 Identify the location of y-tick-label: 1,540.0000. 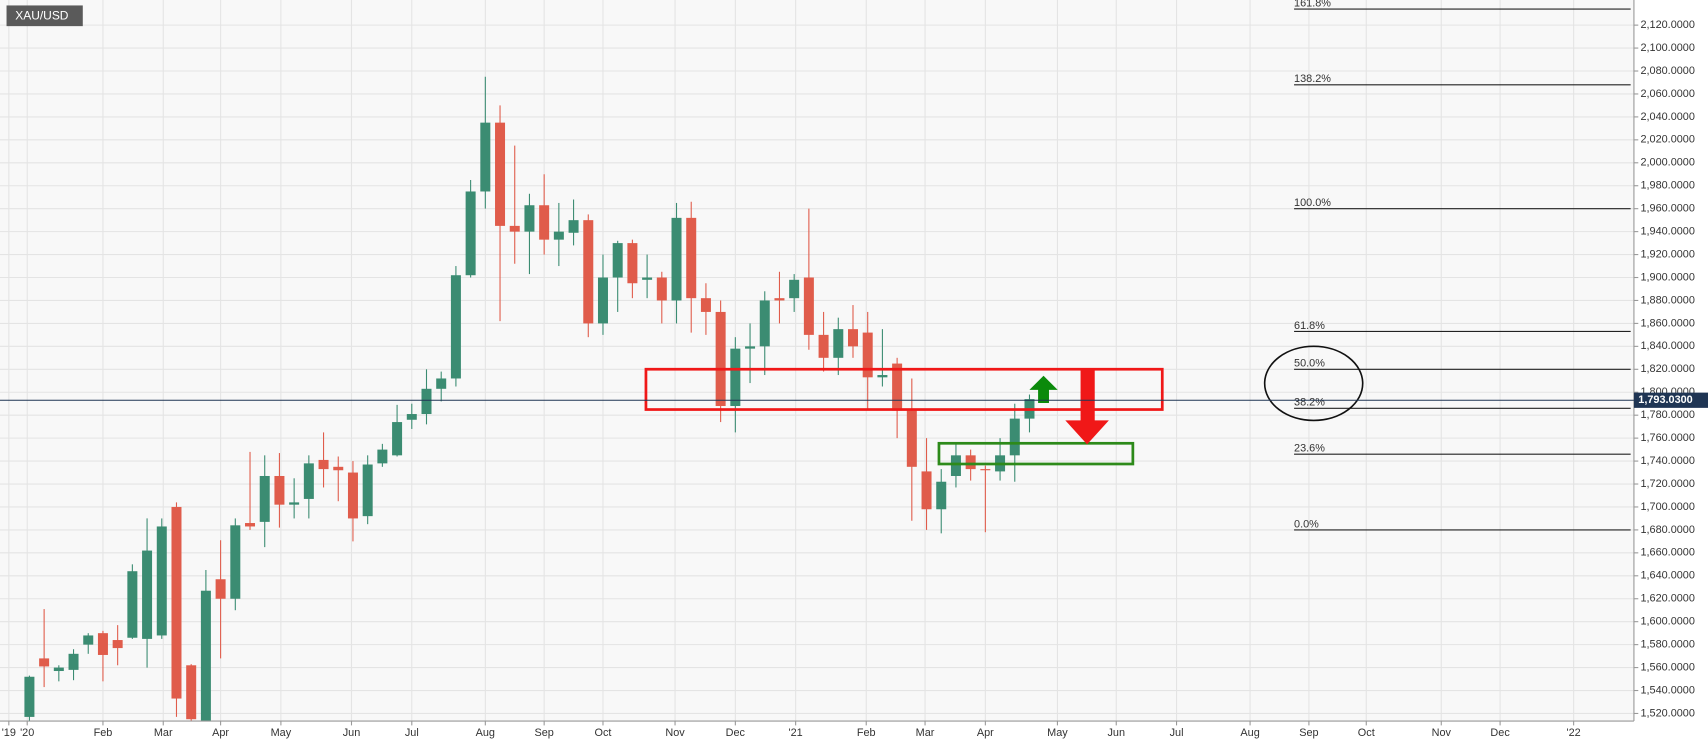
(1667, 690).